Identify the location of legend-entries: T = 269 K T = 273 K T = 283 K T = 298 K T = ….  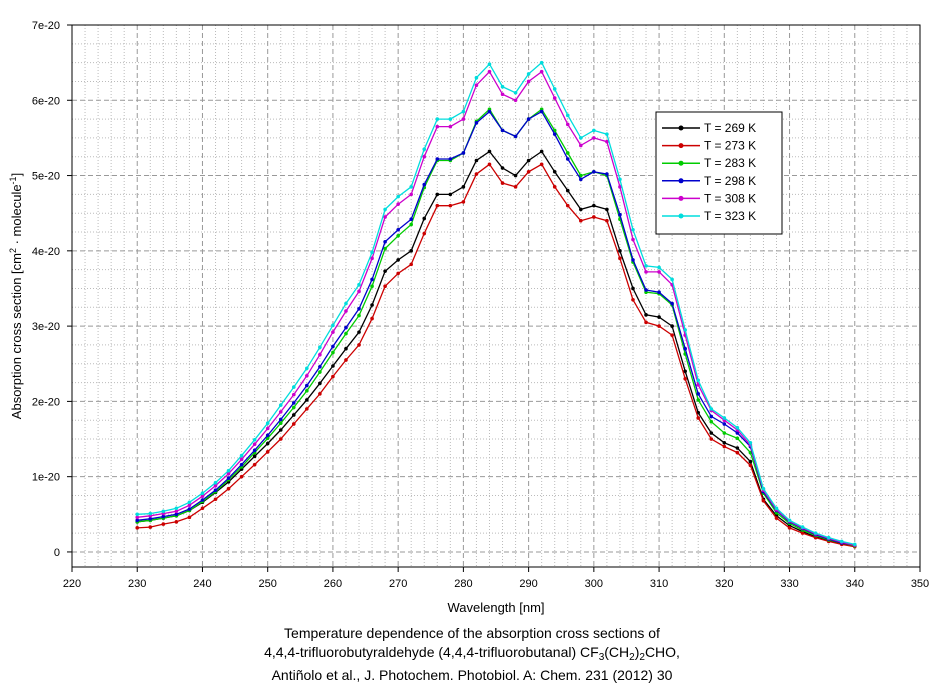
(709, 172).